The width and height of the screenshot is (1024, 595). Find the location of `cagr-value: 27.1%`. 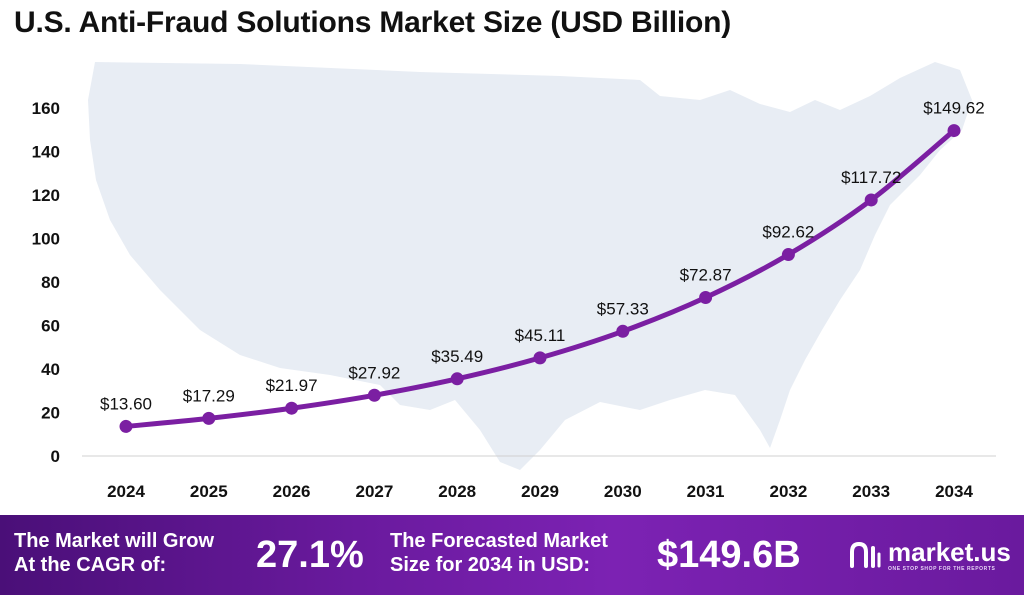

cagr-value: 27.1% is located at coordinates (310, 555).